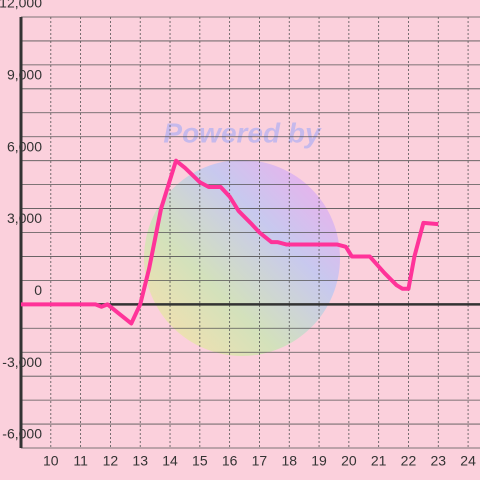  I want to click on x-tick-label: 12, so click(111, 461).